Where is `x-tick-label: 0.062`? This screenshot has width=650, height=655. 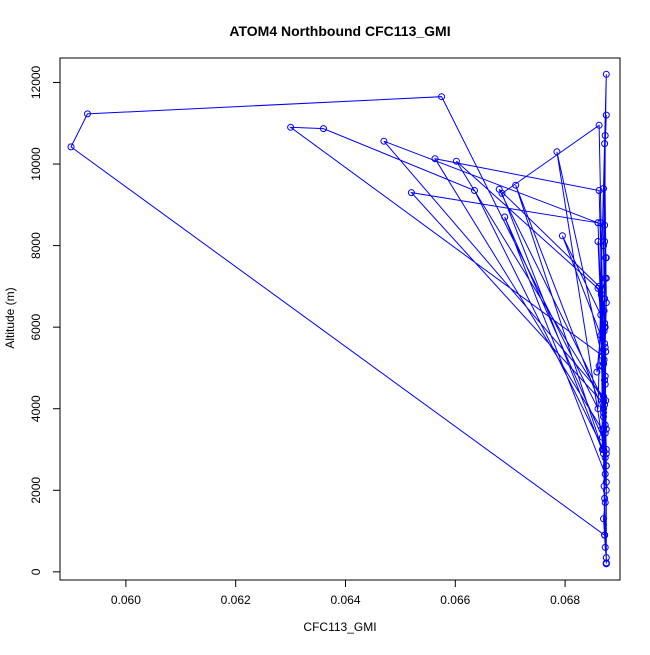 x-tick-label: 0.062 is located at coordinates (236, 600).